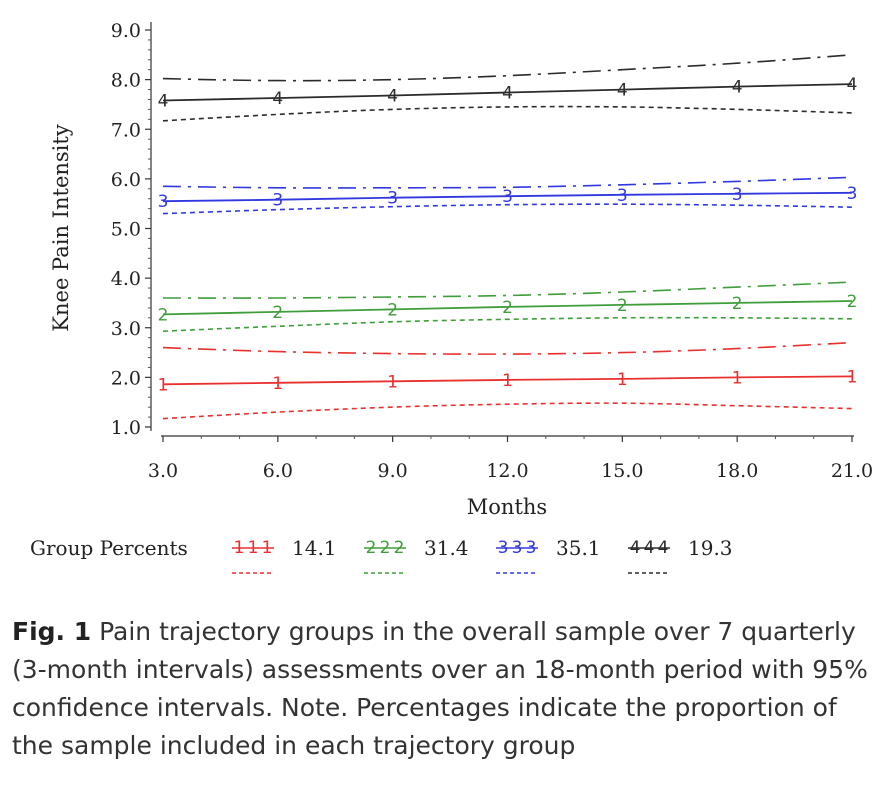 The height and width of the screenshot is (786, 887). Describe the element at coordinates (852, 471) in the screenshot. I see `x-tick-label: 21.0` at that location.